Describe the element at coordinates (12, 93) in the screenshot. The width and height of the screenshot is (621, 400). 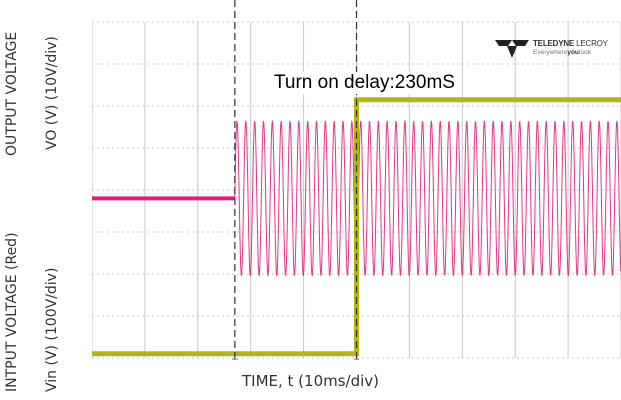
I see `y-axis-label-output-line1: OUTPUT VOLTAGE` at that location.